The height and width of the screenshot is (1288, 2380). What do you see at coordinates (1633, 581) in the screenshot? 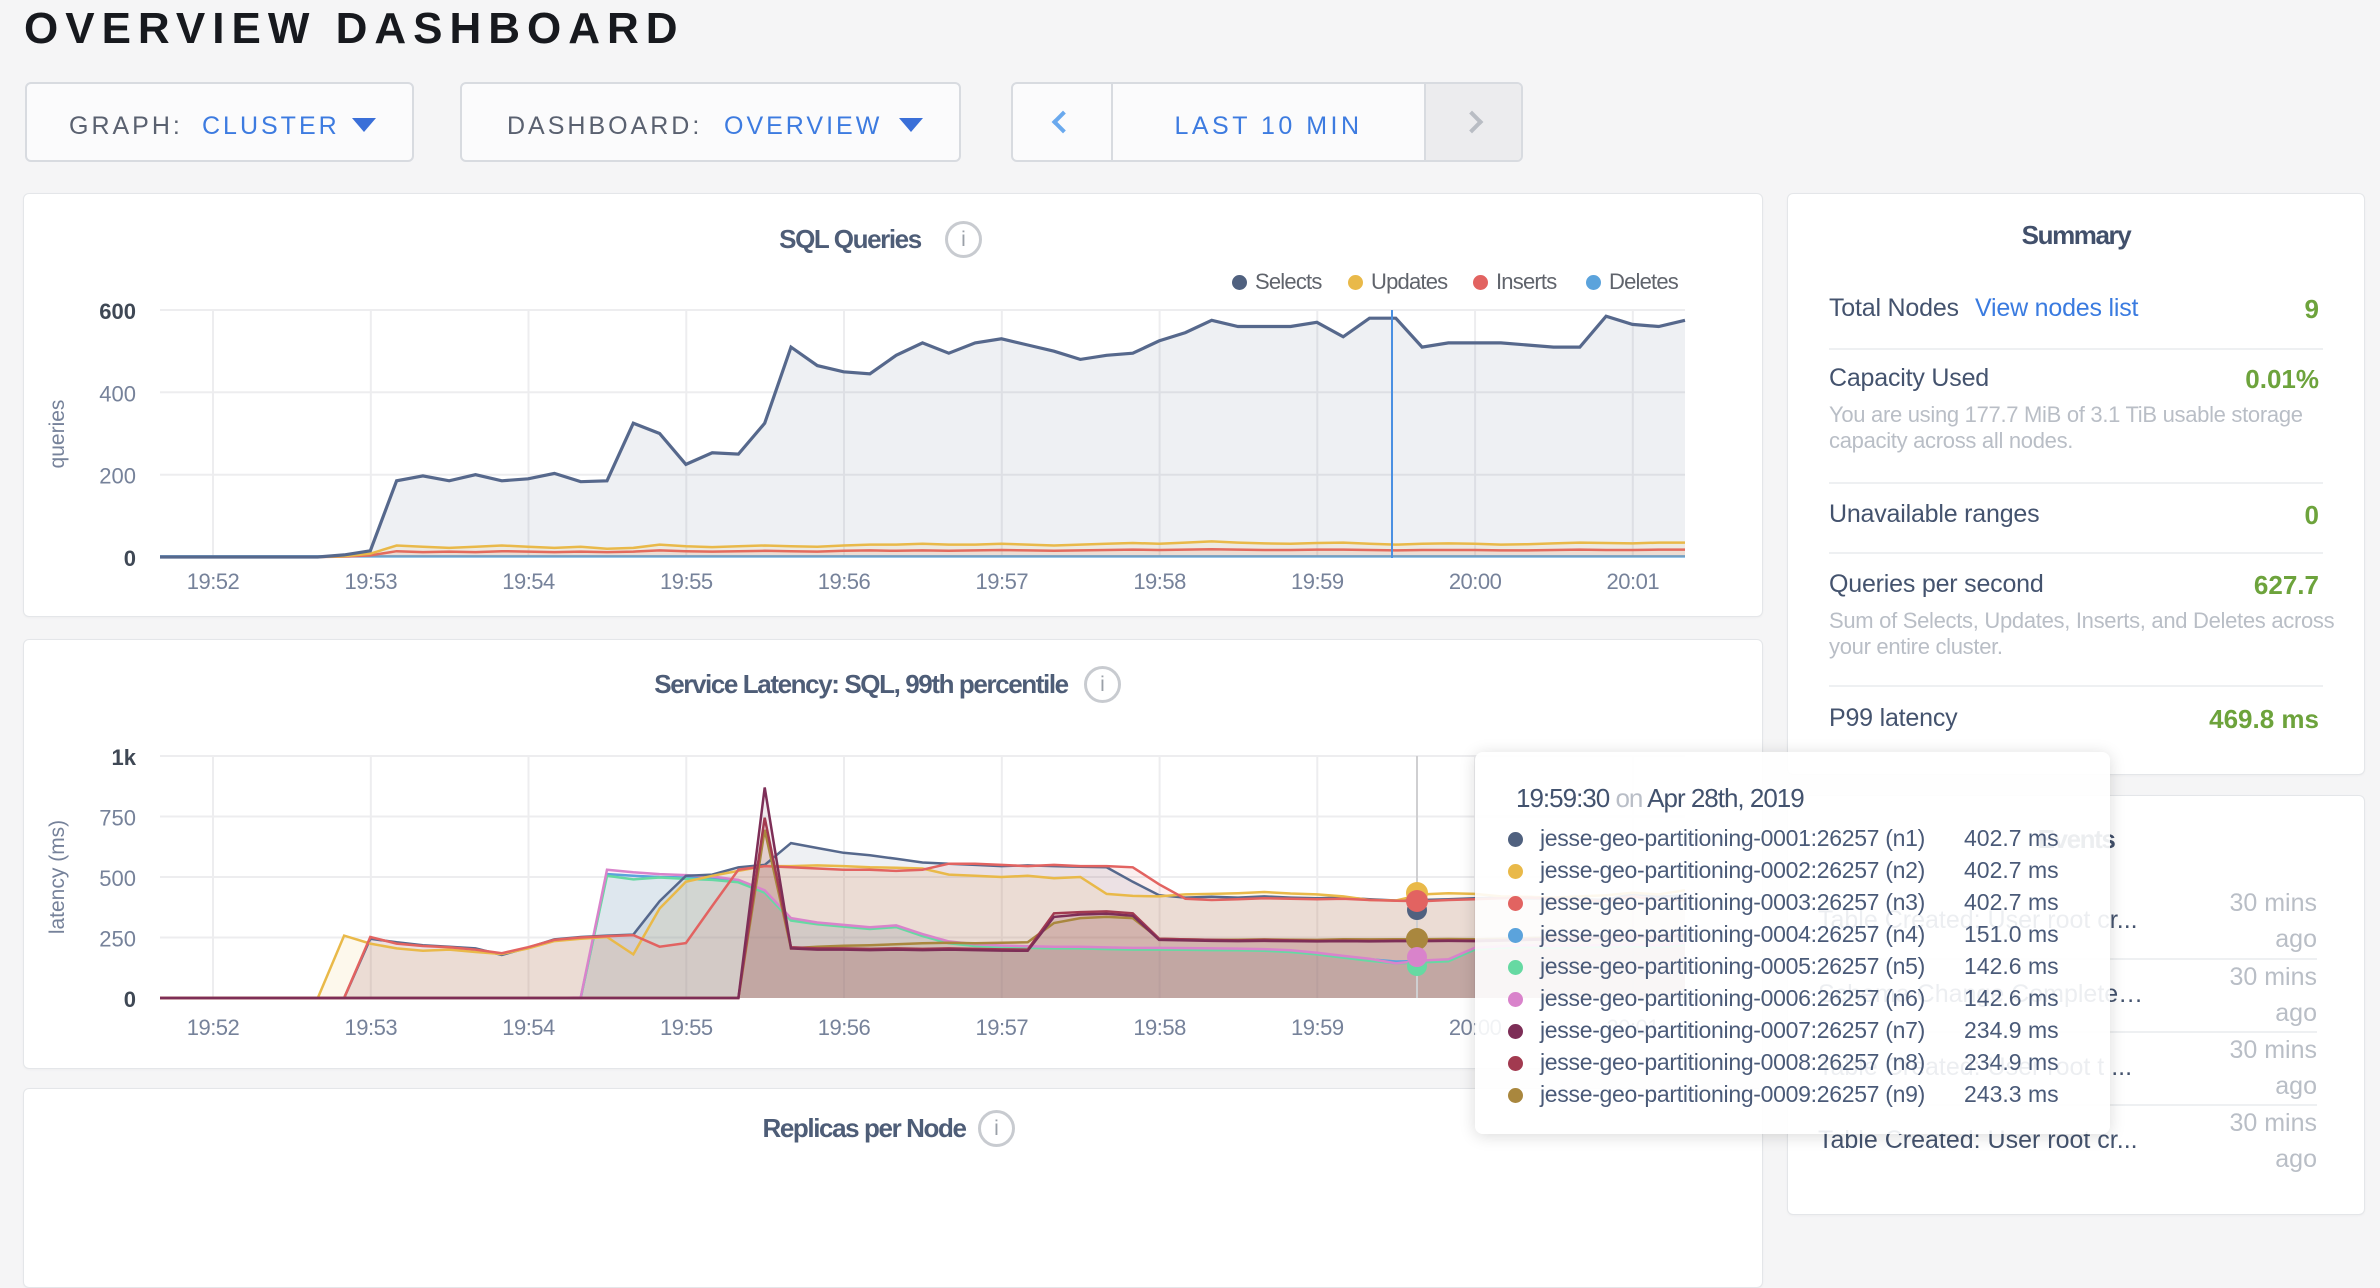
I see `svg-text: 20:01` at bounding box center [1633, 581].